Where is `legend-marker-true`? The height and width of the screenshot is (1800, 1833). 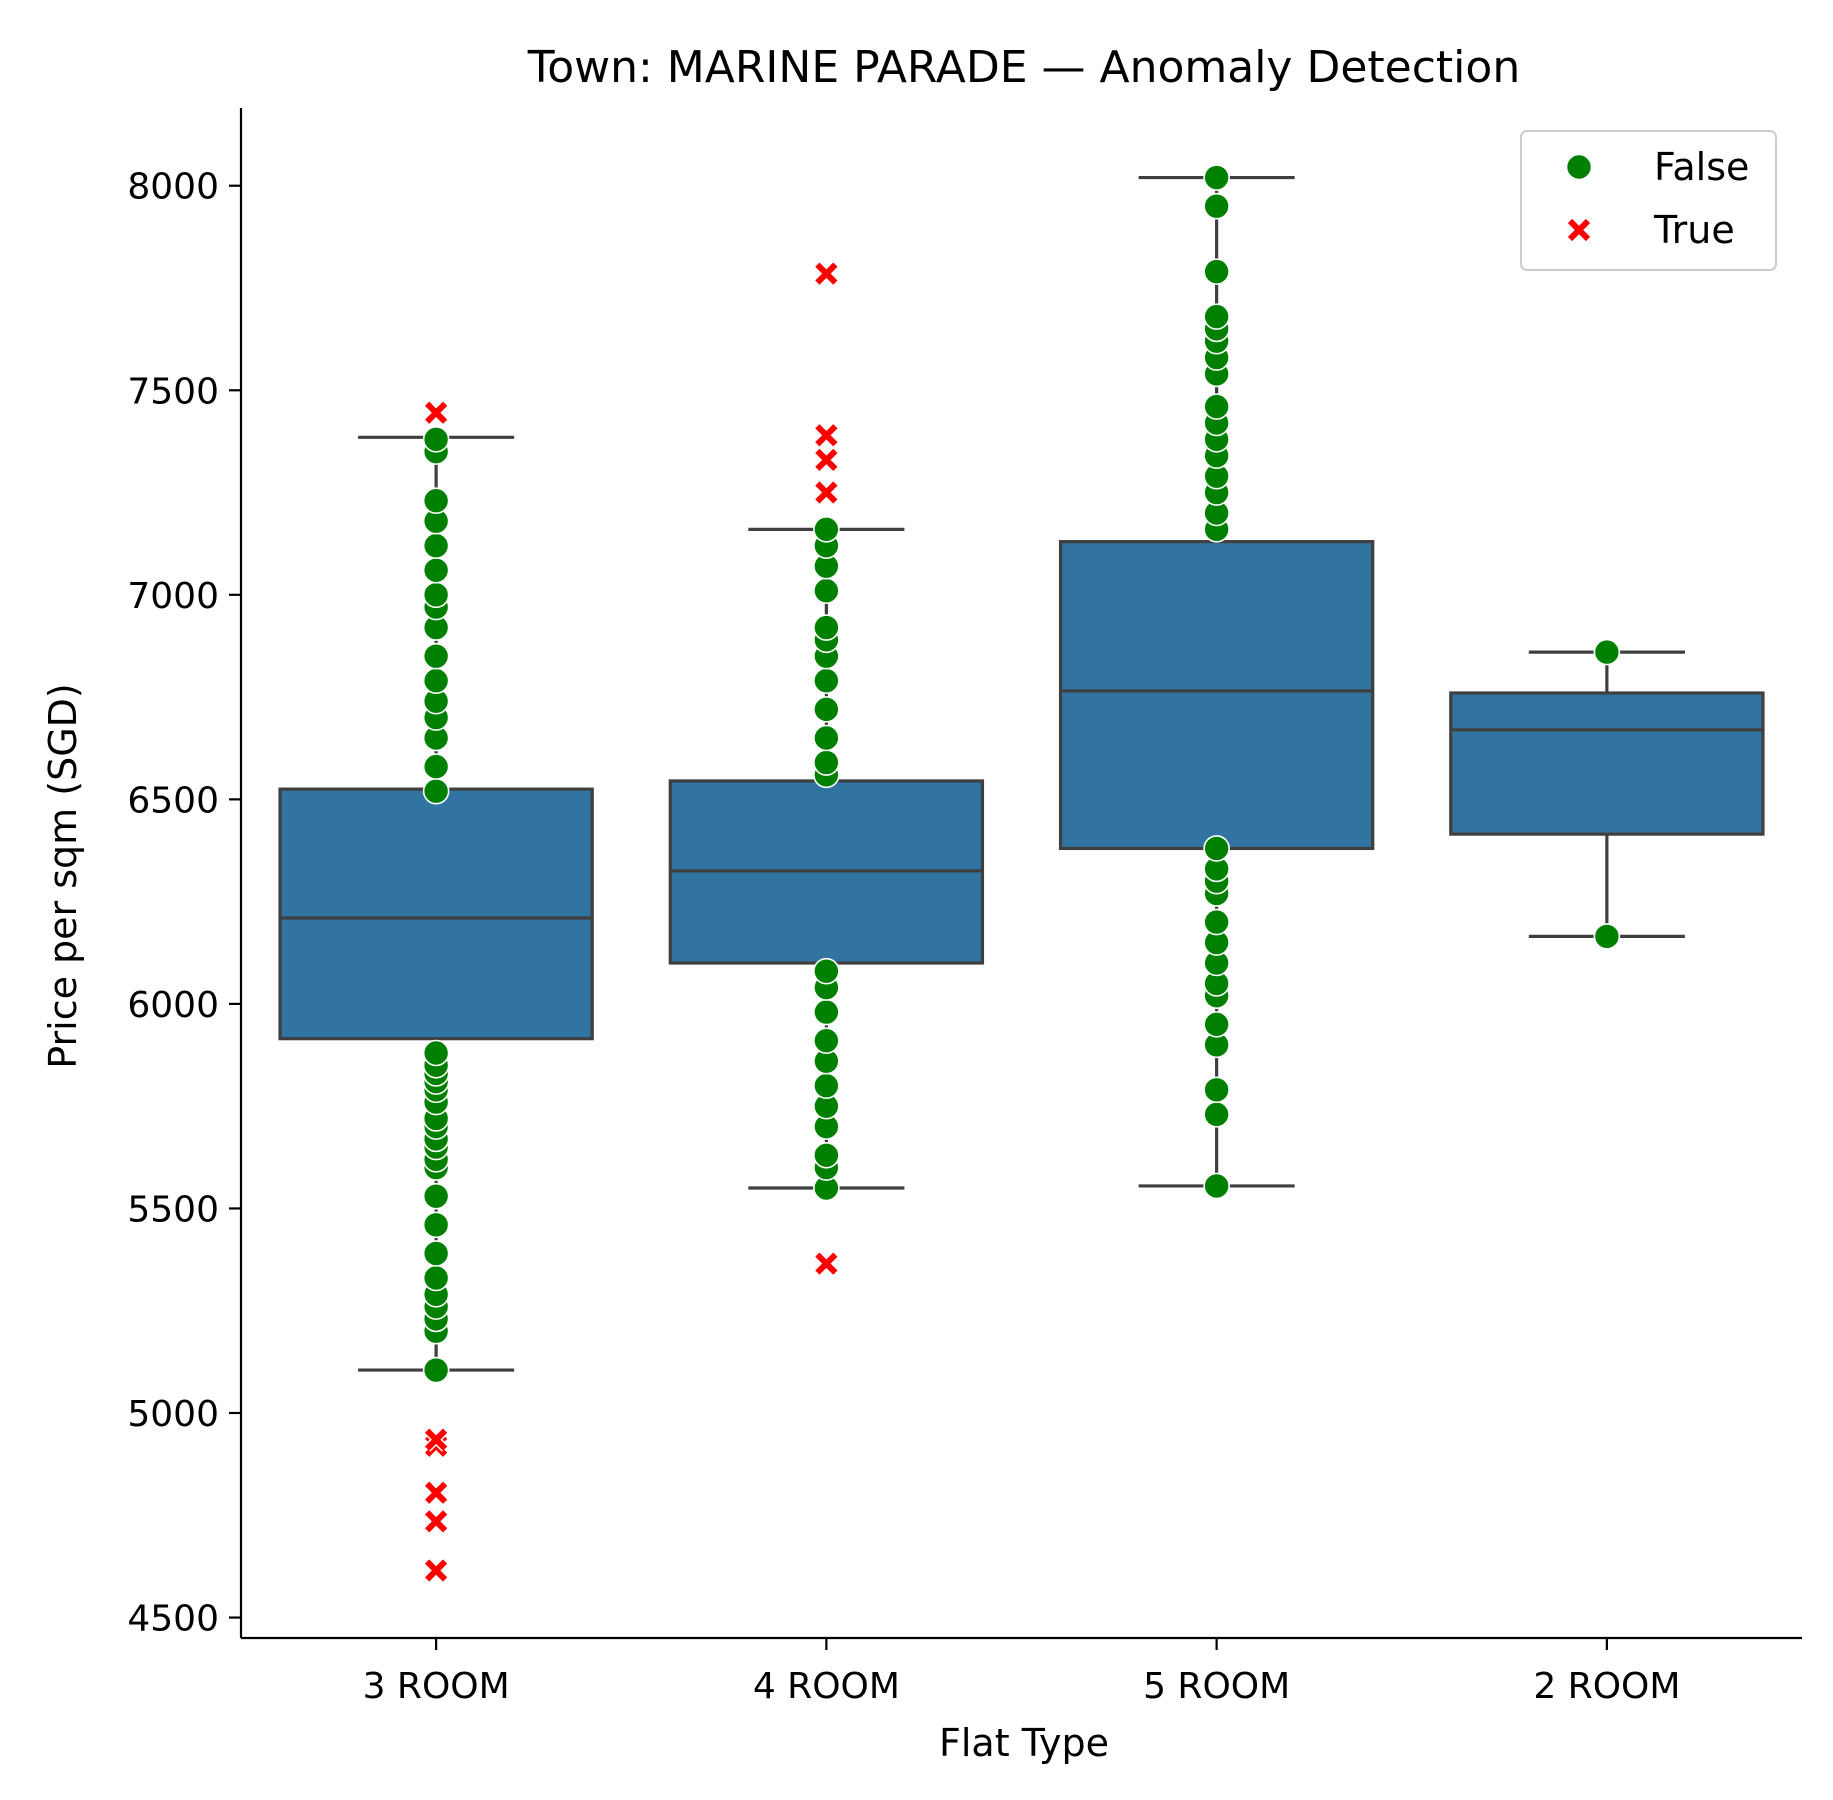
legend-marker-true is located at coordinates (1579, 230).